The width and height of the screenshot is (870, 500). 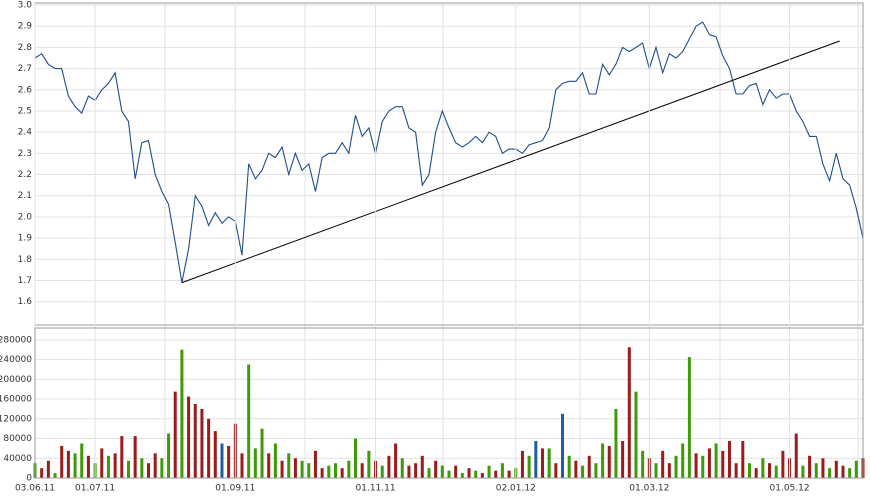 What do you see at coordinates (16, 419) in the screenshot?
I see `y-tick-label: 120000` at bounding box center [16, 419].